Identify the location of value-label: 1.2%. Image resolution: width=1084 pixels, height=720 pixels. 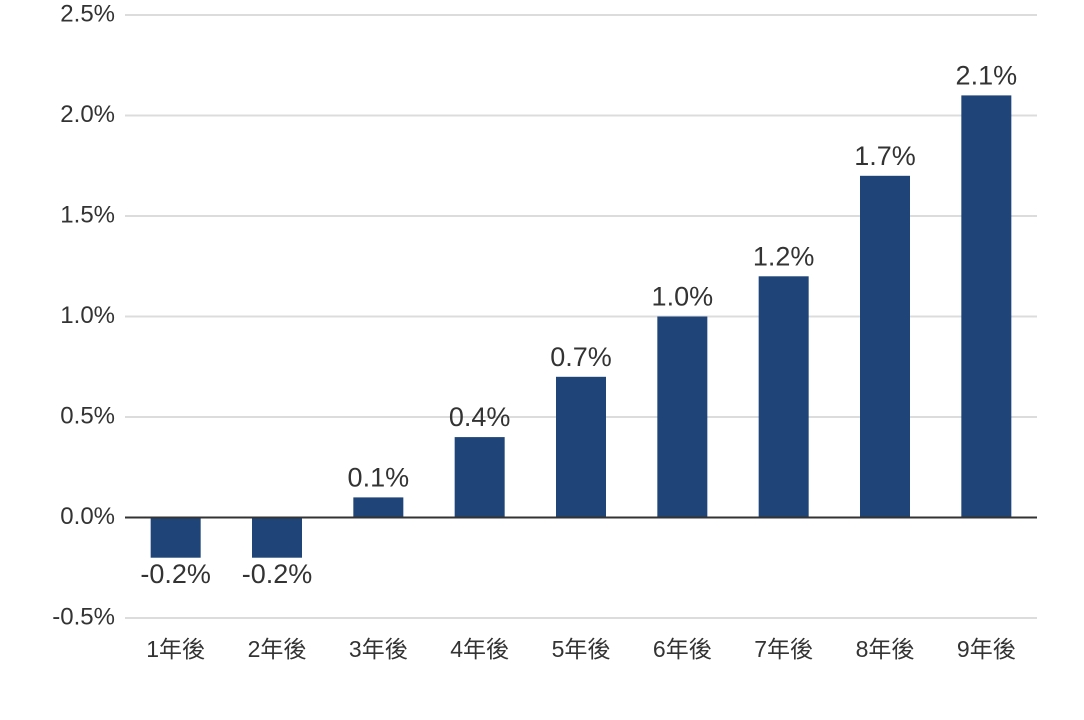
(784, 256).